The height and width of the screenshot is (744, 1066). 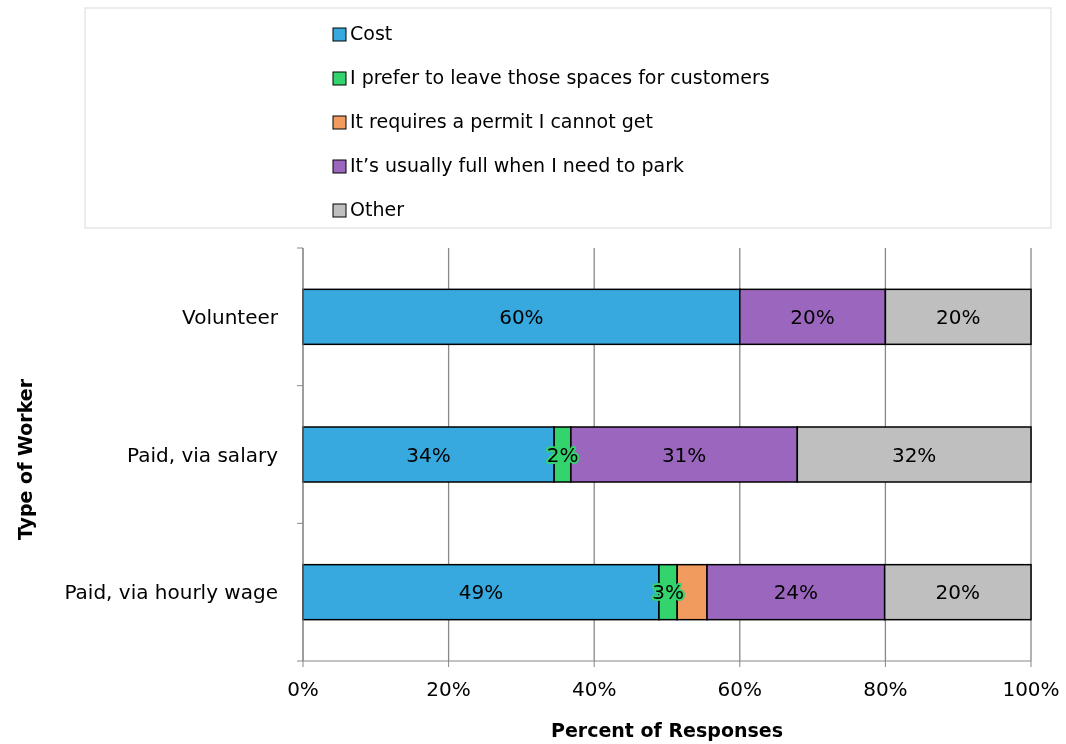 What do you see at coordinates (303, 689) in the screenshot?
I see `x-tick-label: 0%` at bounding box center [303, 689].